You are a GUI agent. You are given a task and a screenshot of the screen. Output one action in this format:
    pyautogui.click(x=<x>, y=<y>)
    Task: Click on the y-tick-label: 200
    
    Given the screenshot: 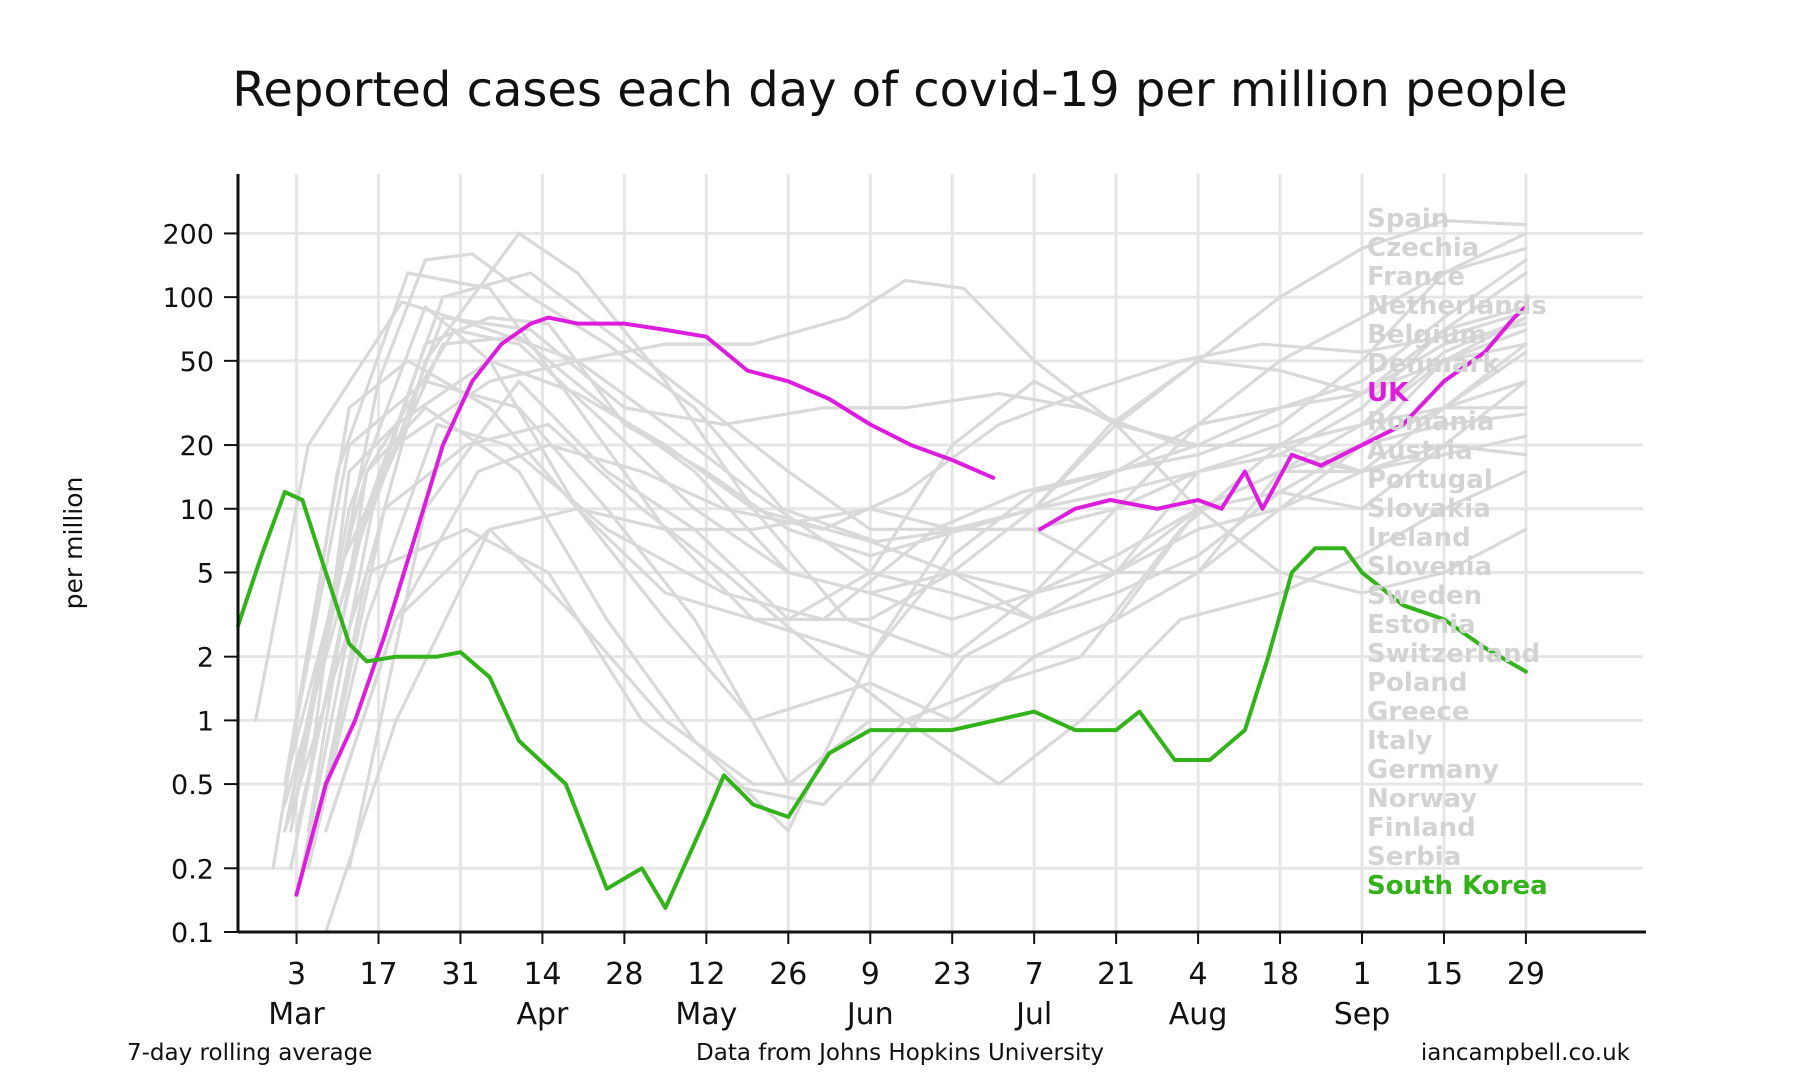 What is the action you would take?
    pyautogui.click(x=188, y=234)
    